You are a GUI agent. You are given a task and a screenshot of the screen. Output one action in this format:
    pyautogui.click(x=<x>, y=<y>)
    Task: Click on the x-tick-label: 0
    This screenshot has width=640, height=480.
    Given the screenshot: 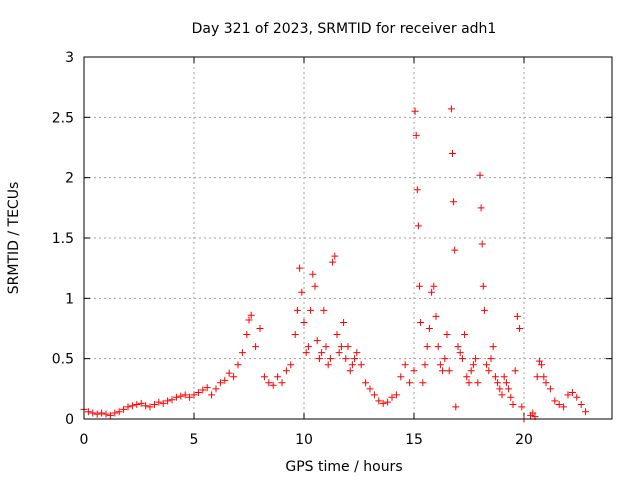 What is the action you would take?
    pyautogui.click(x=84, y=440)
    